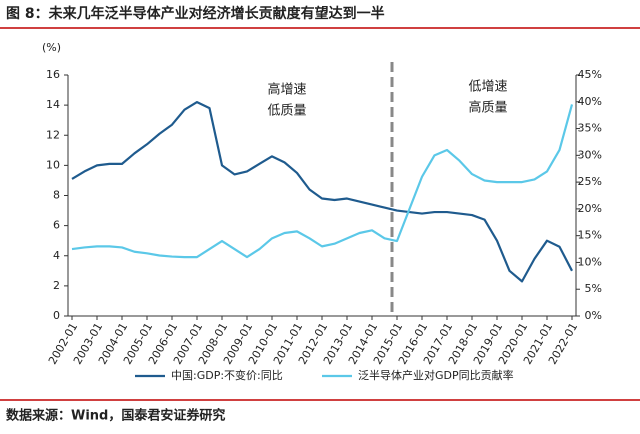  I want to click on legend-label: 泛半导体产业对GDP同比贡献率, so click(436, 375).